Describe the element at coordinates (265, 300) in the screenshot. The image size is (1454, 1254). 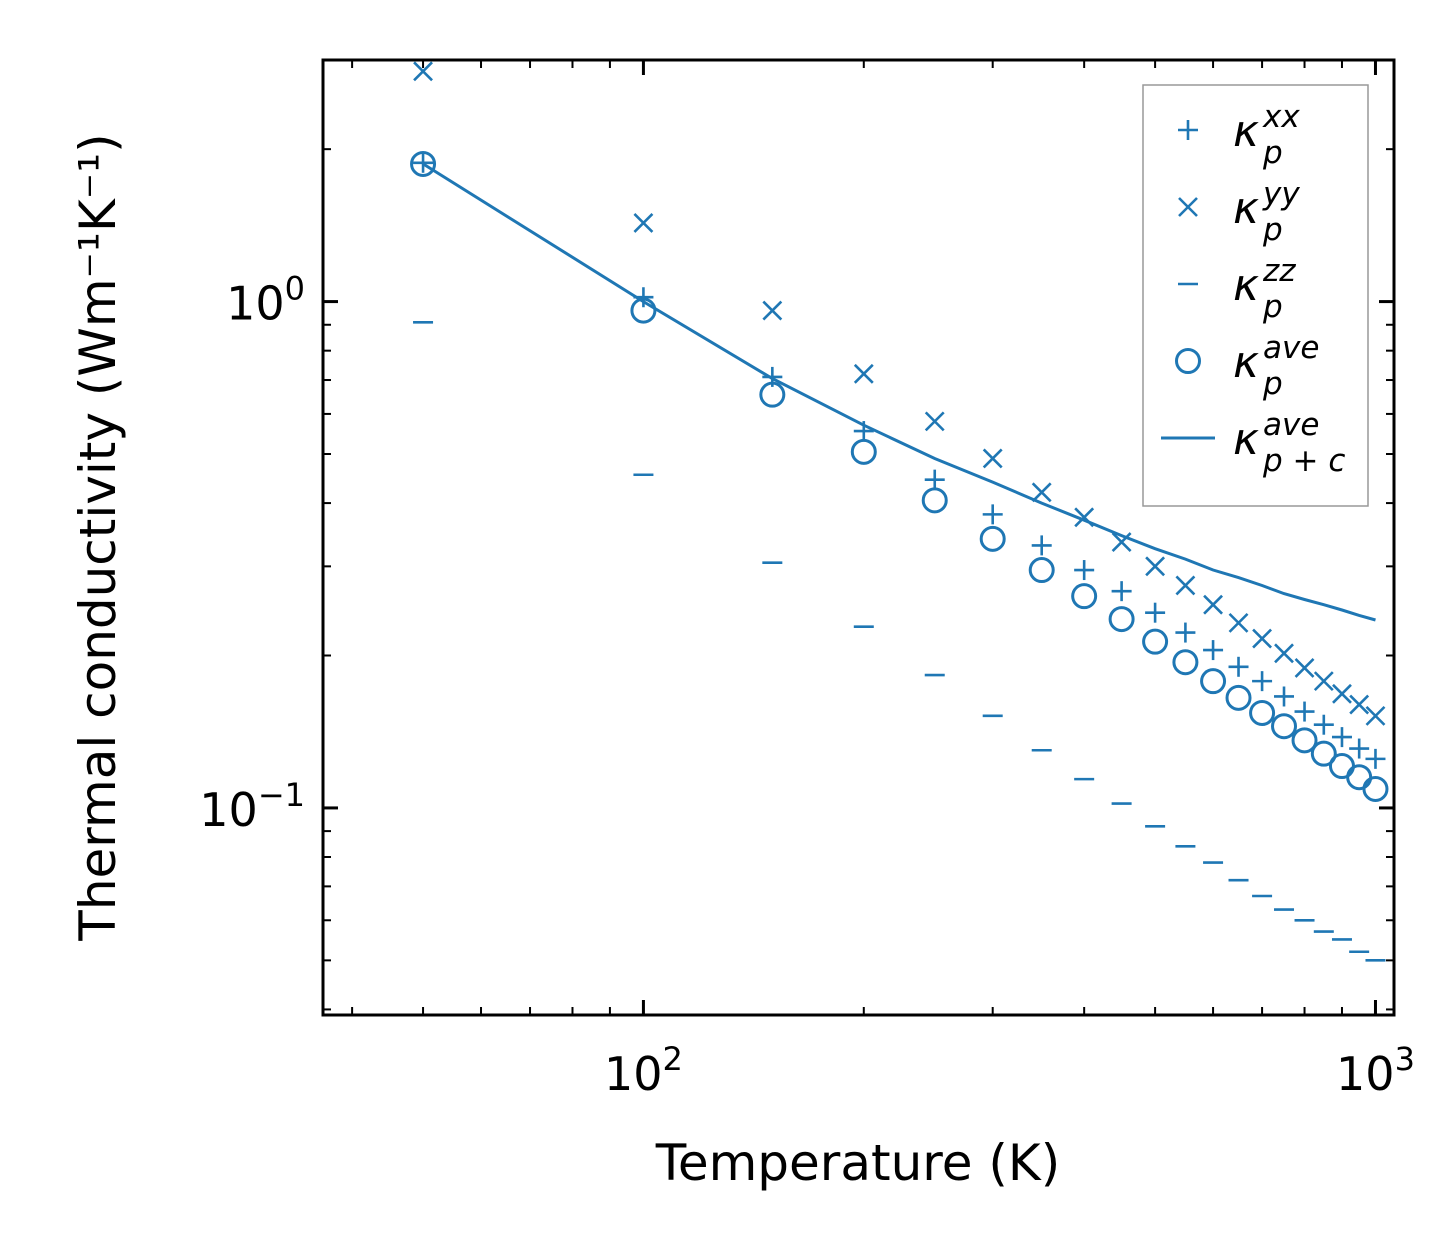
I see `y-tick-label: 10⁰` at that location.